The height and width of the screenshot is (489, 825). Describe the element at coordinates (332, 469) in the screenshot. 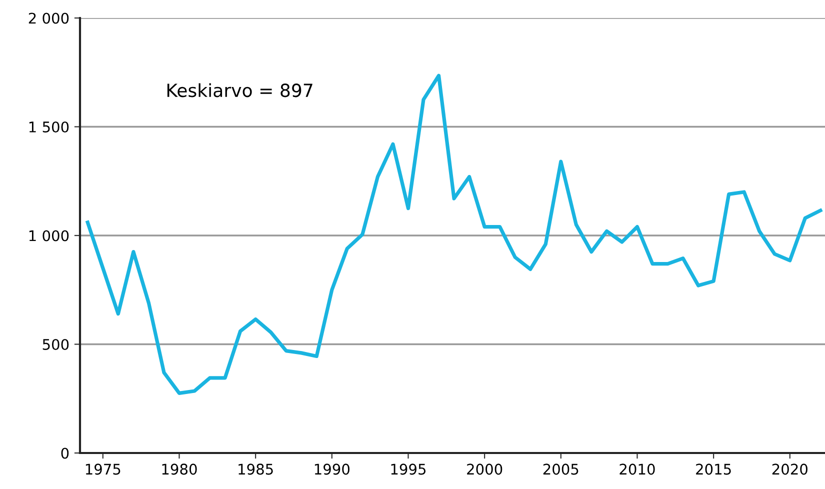

I see `x-tick-label: 1990` at that location.